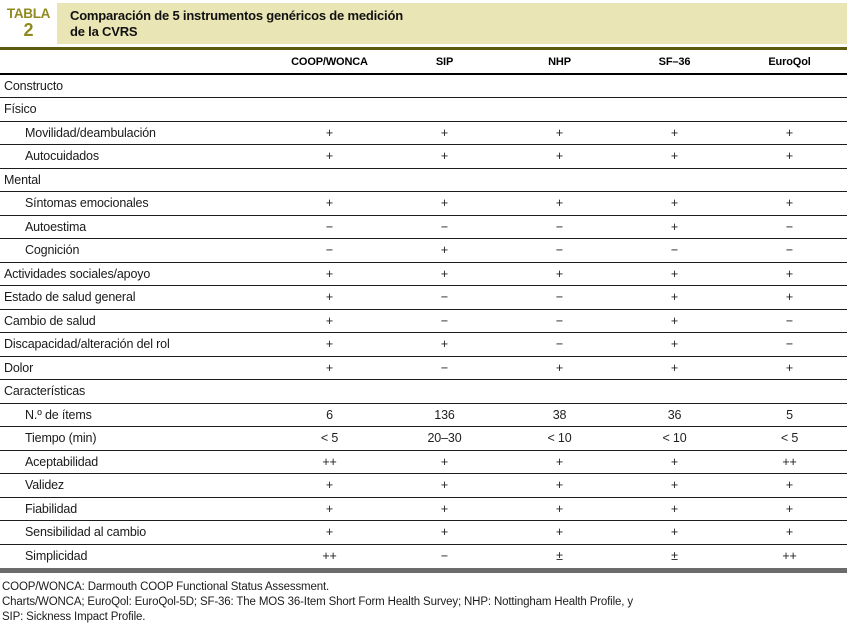 Image resolution: width=847 pixels, height=632 pixels. What do you see at coordinates (789, 438) in the screenshot?
I see `cell-value: < 5` at bounding box center [789, 438].